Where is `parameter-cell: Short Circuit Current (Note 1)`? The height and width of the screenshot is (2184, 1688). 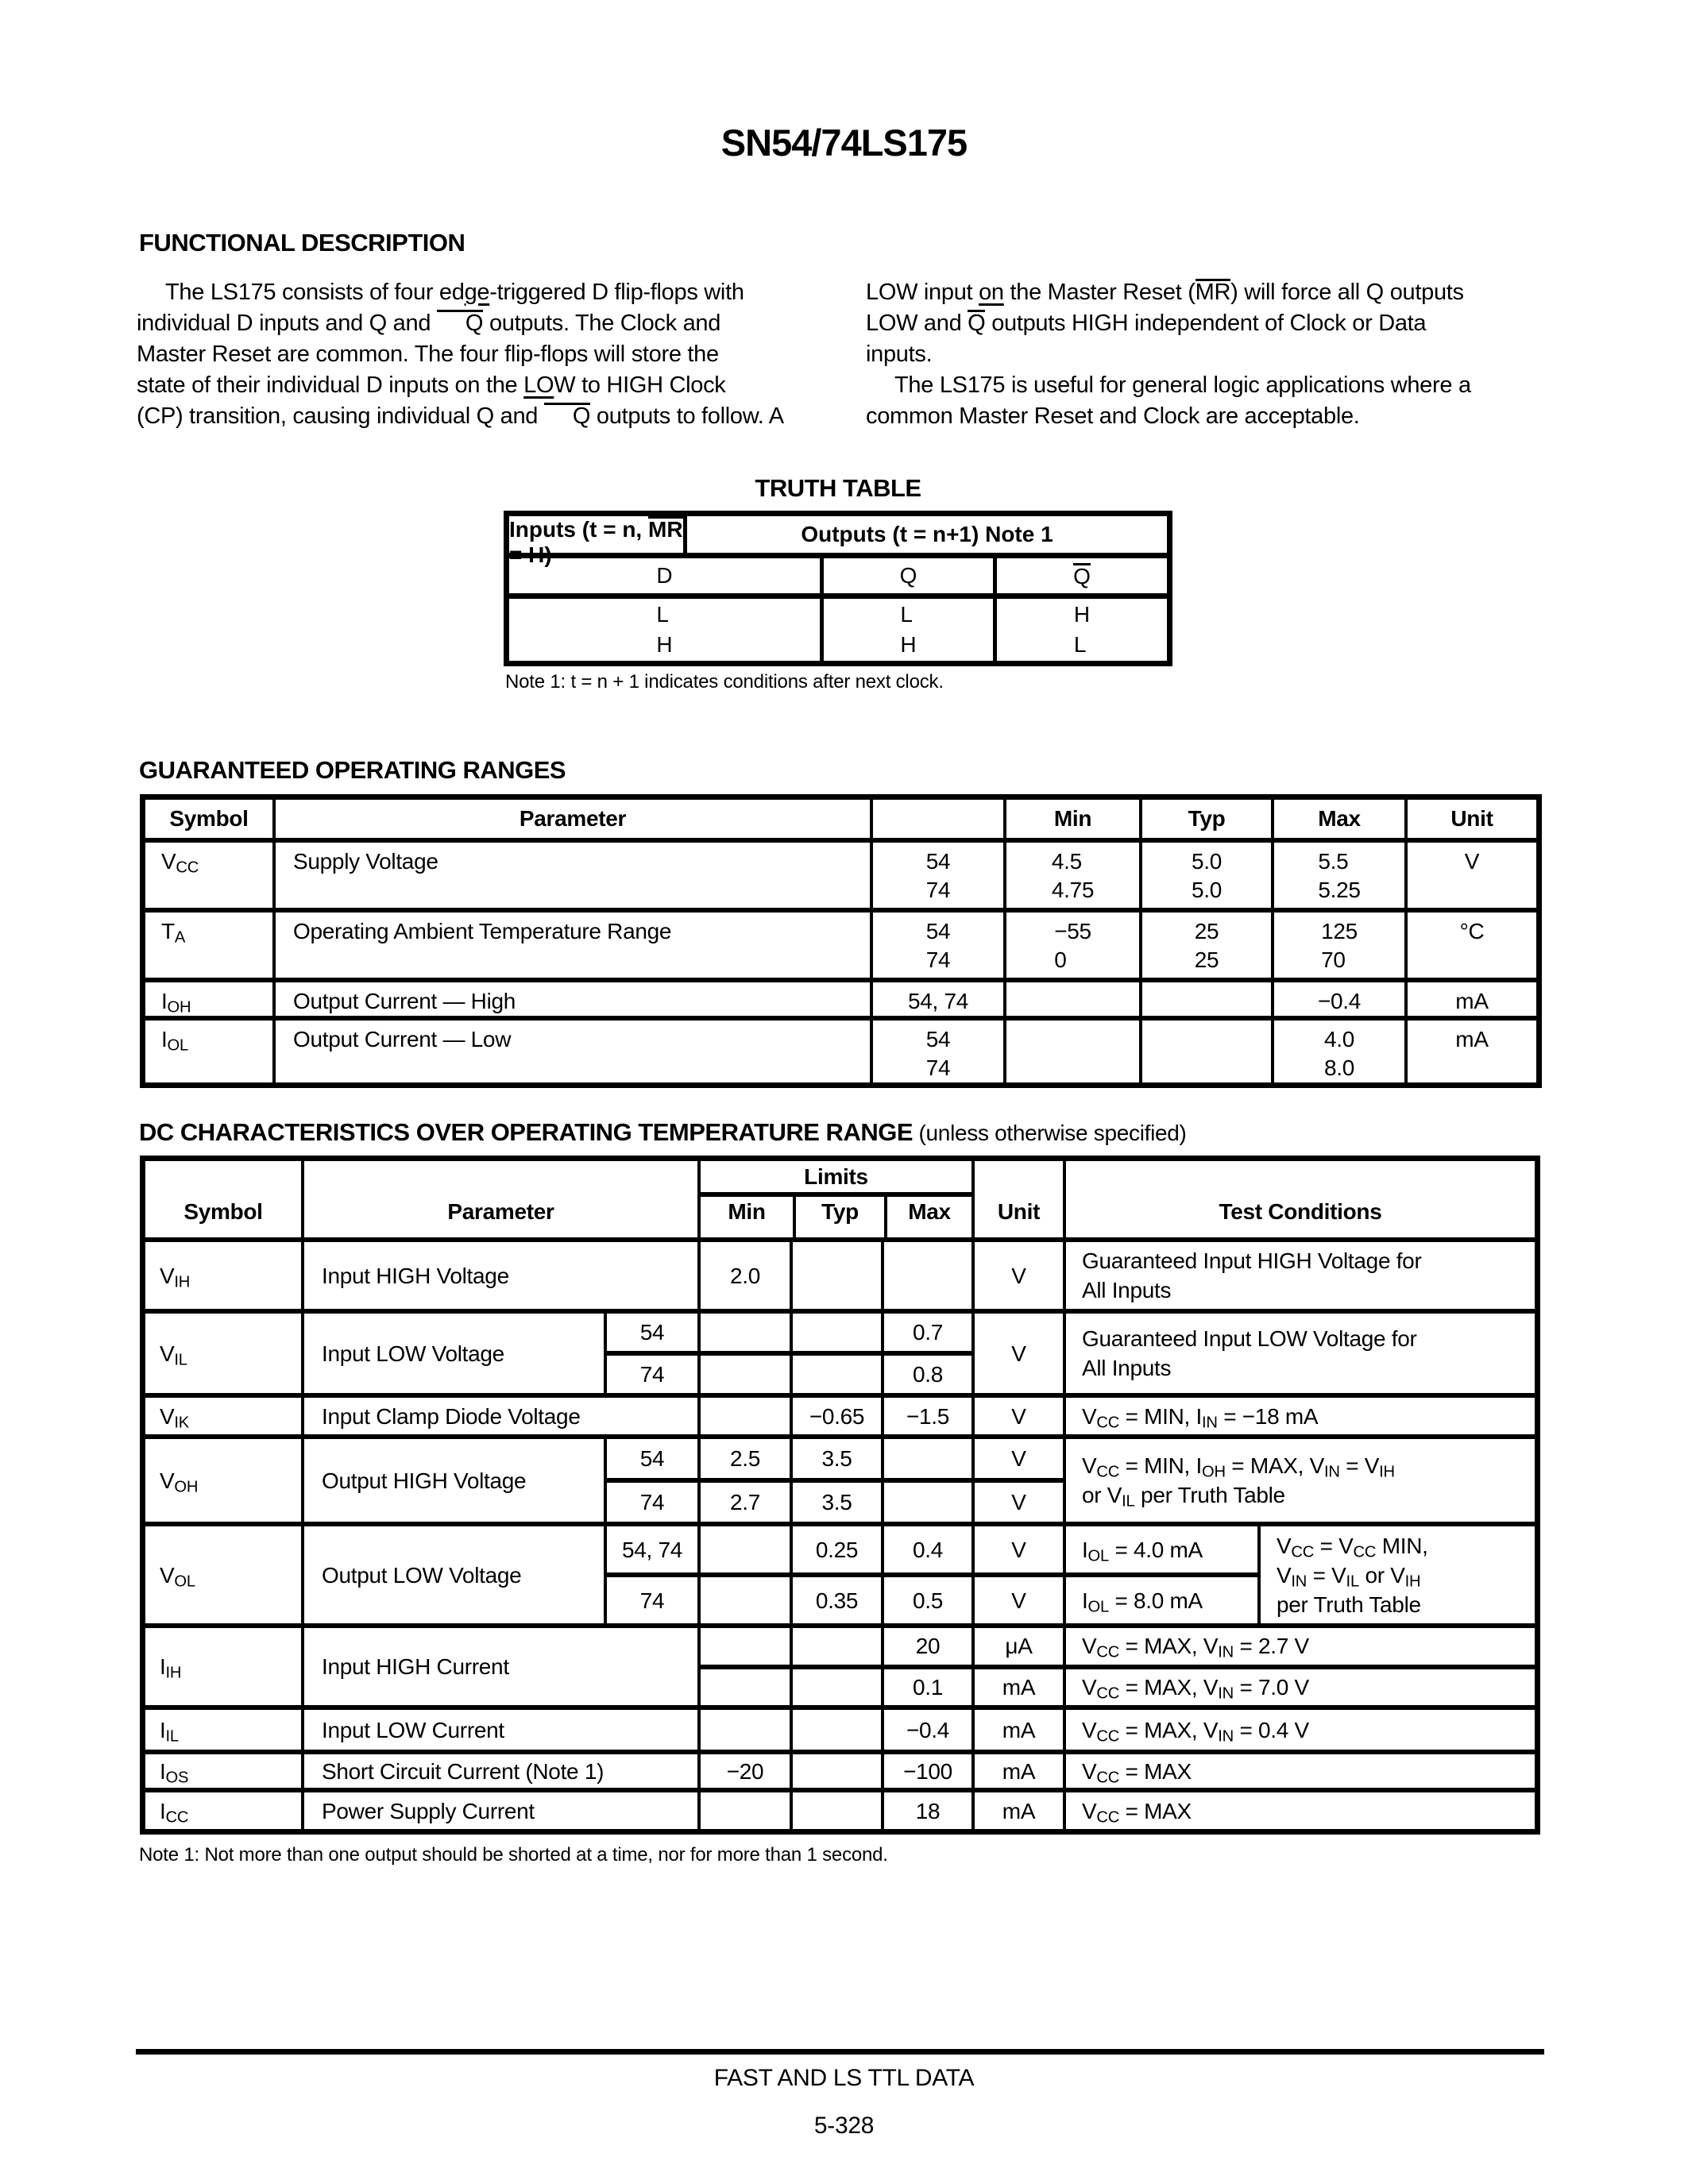 parameter-cell: Short Circuit Current (Note 1) is located at coordinates (499, 1771).